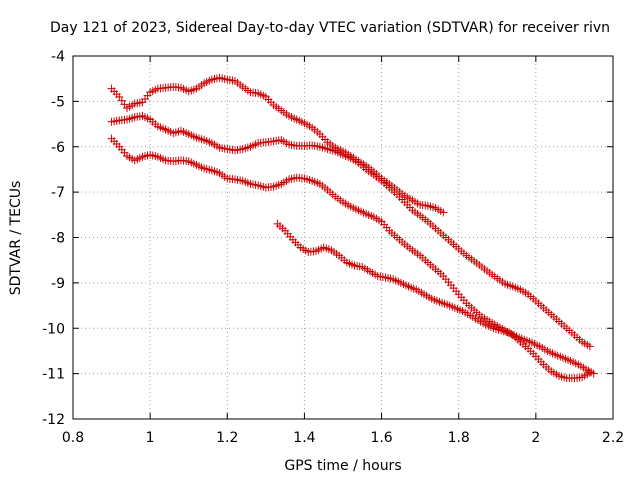  I want to click on y-tick-label: -8, so click(58, 239).